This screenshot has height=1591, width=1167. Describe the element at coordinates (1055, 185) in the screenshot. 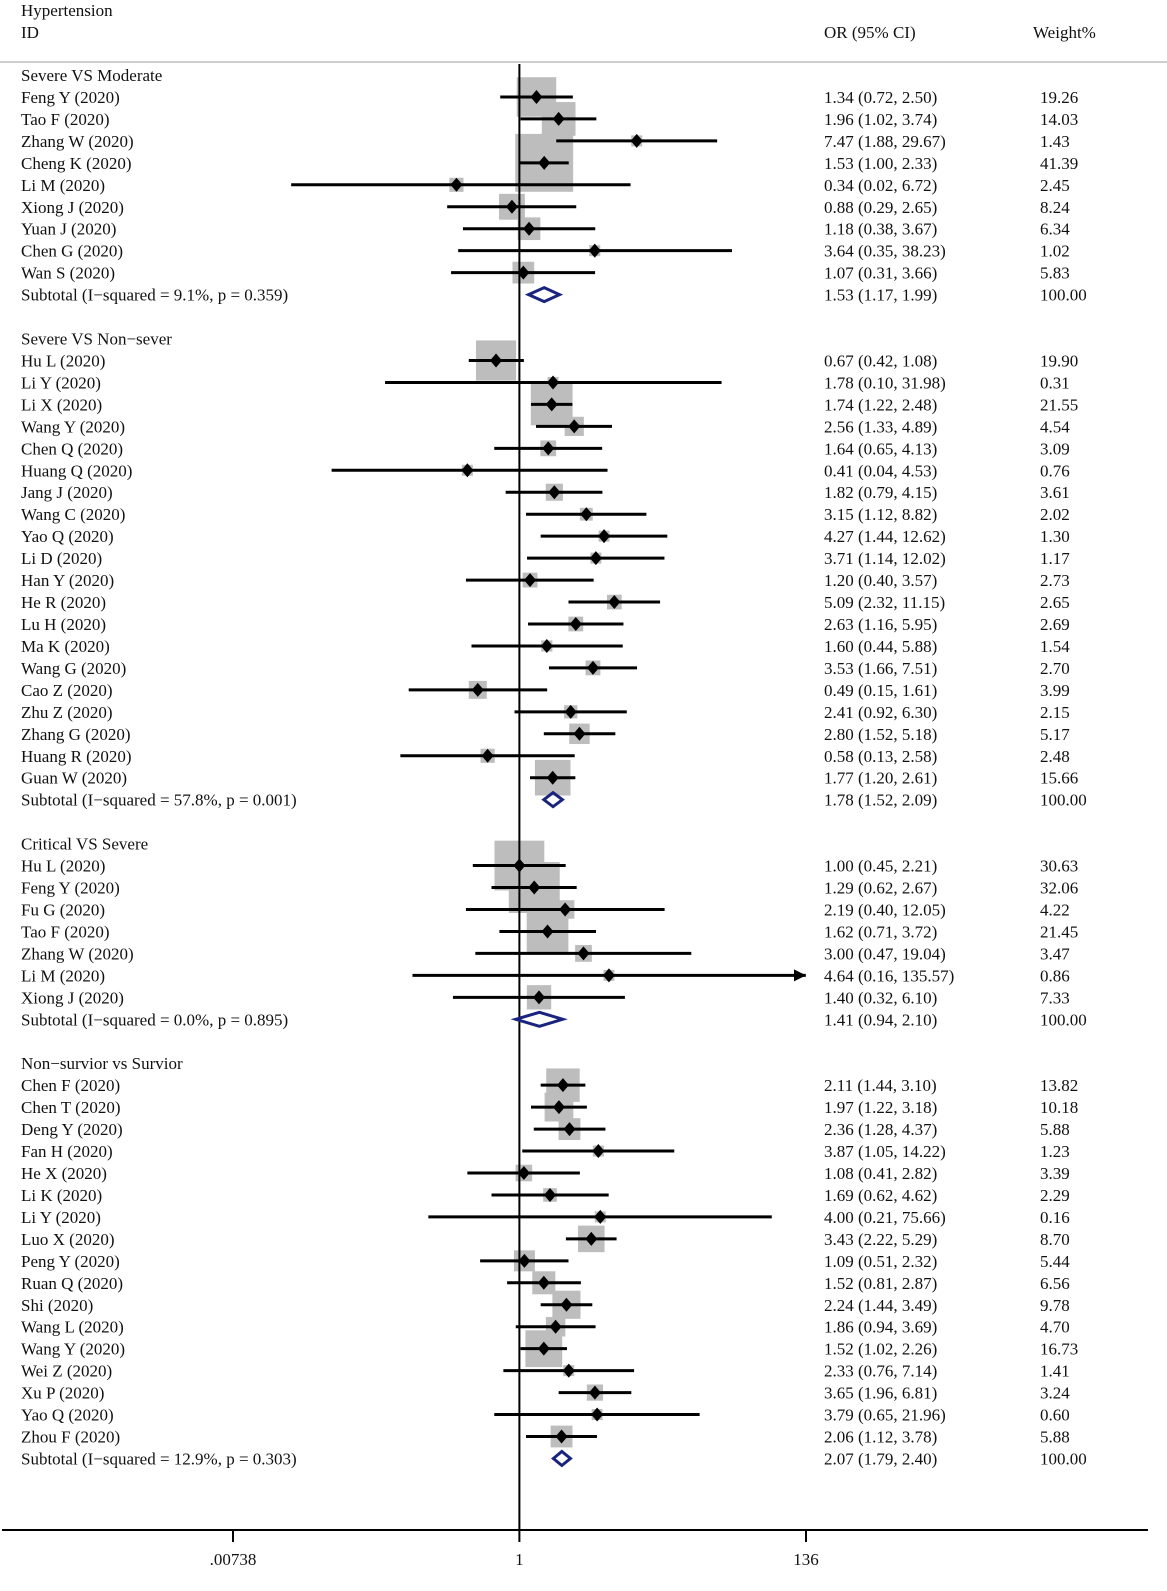

I see `study-weight: 2.45` at that location.